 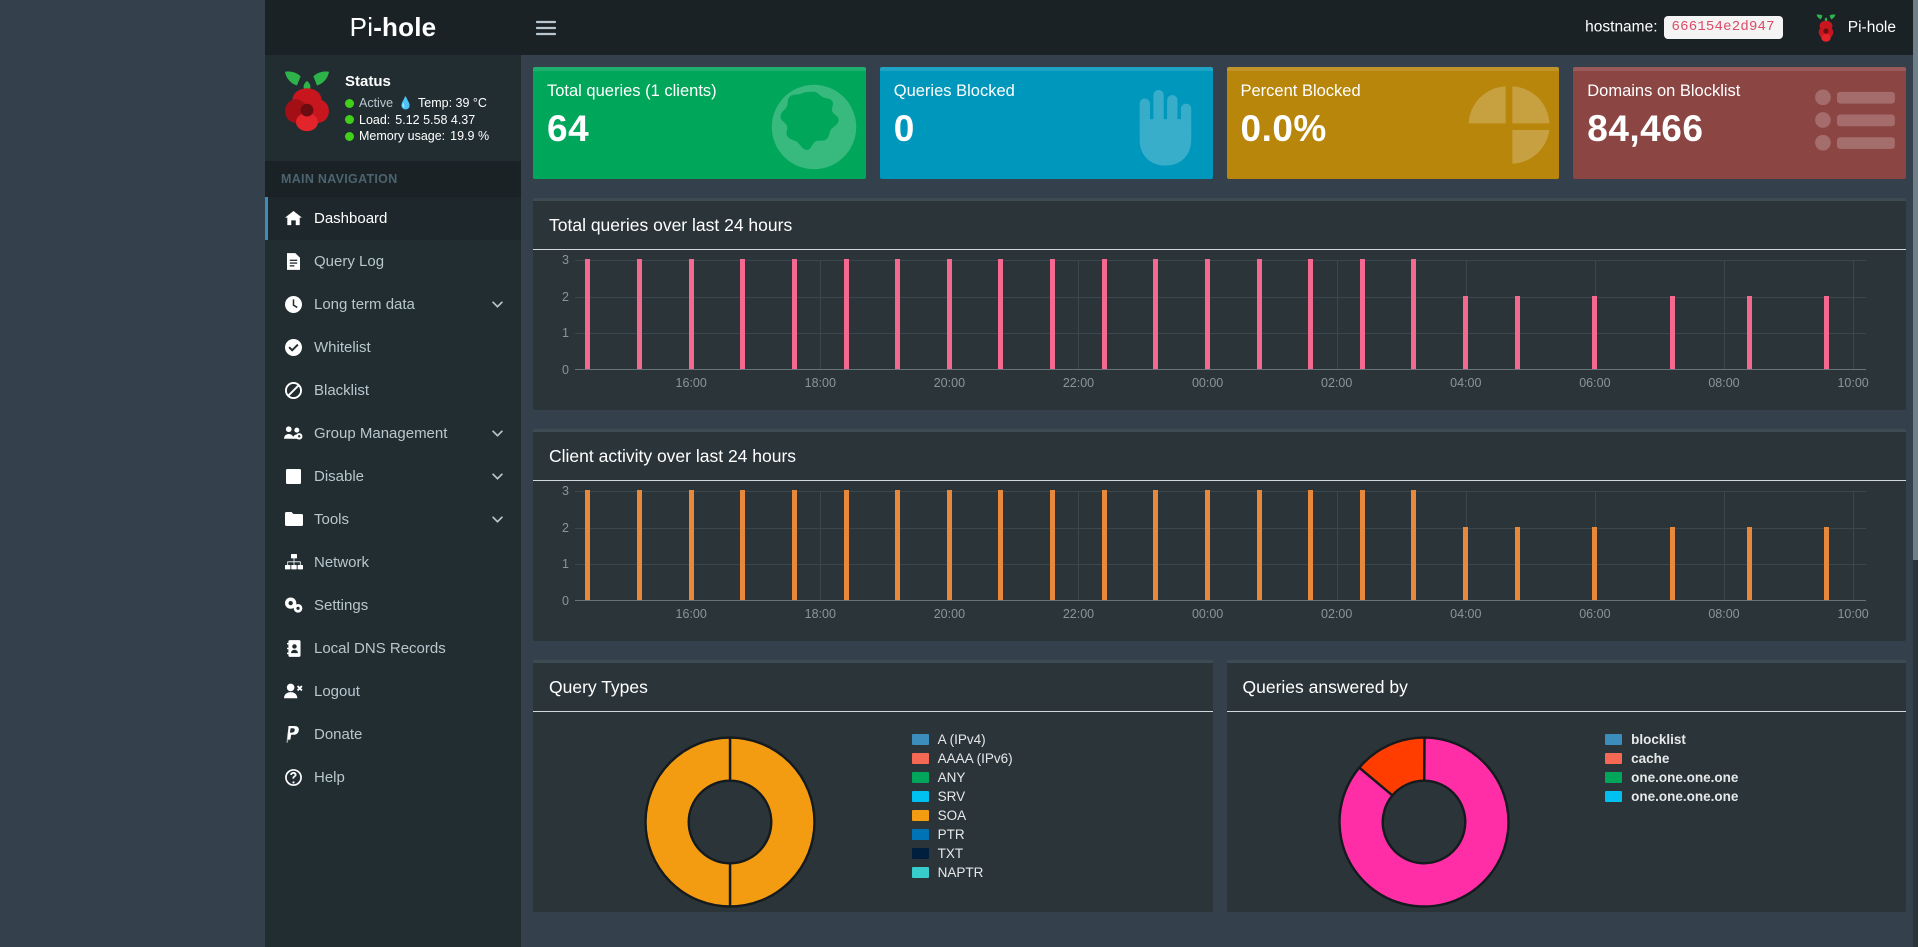 I want to click on sidebar-item-local-dns-records: Local DNS Records, so click(x=393, y=648).